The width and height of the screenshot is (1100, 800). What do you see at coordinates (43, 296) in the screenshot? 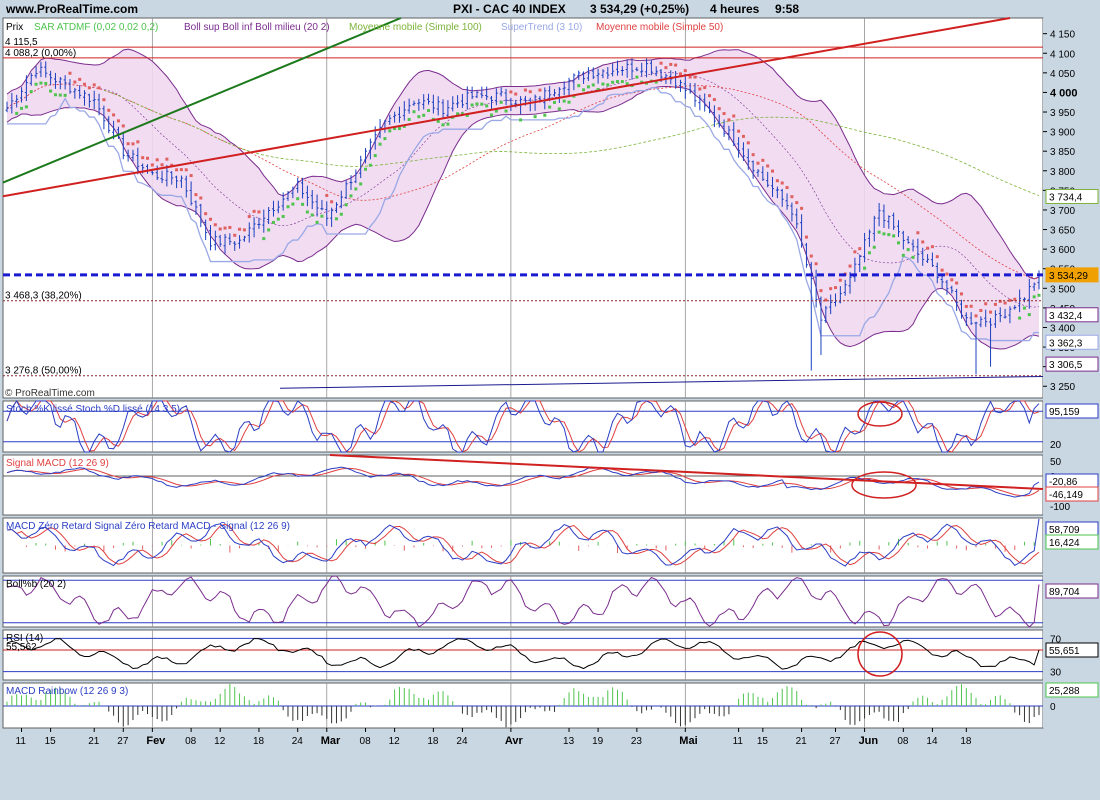
I see `level-label: 3 468,3 (38,20%)` at bounding box center [43, 296].